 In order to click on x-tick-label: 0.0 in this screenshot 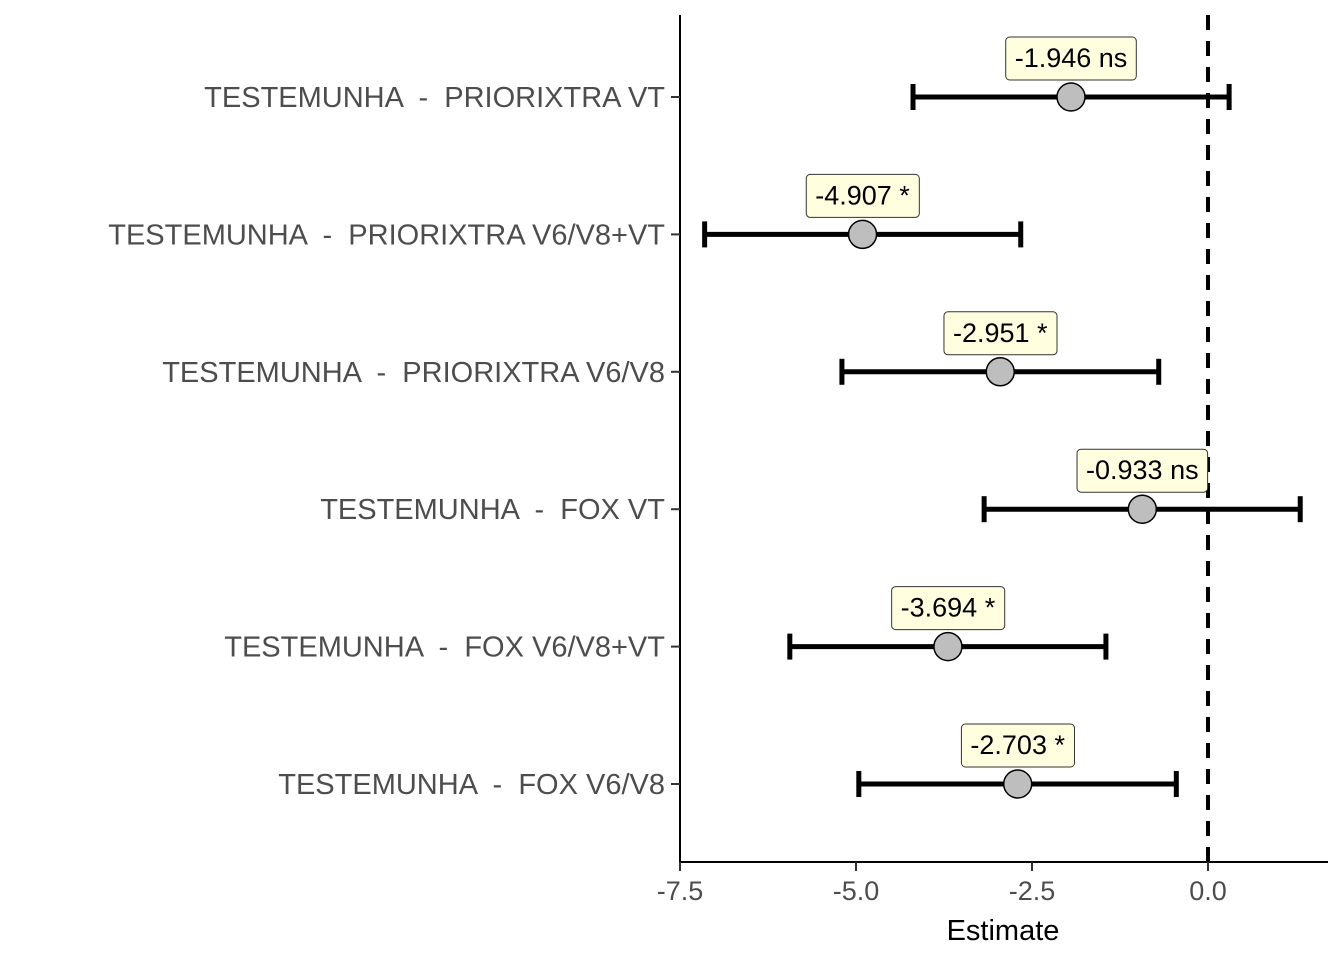, I will do `click(1208, 891)`.